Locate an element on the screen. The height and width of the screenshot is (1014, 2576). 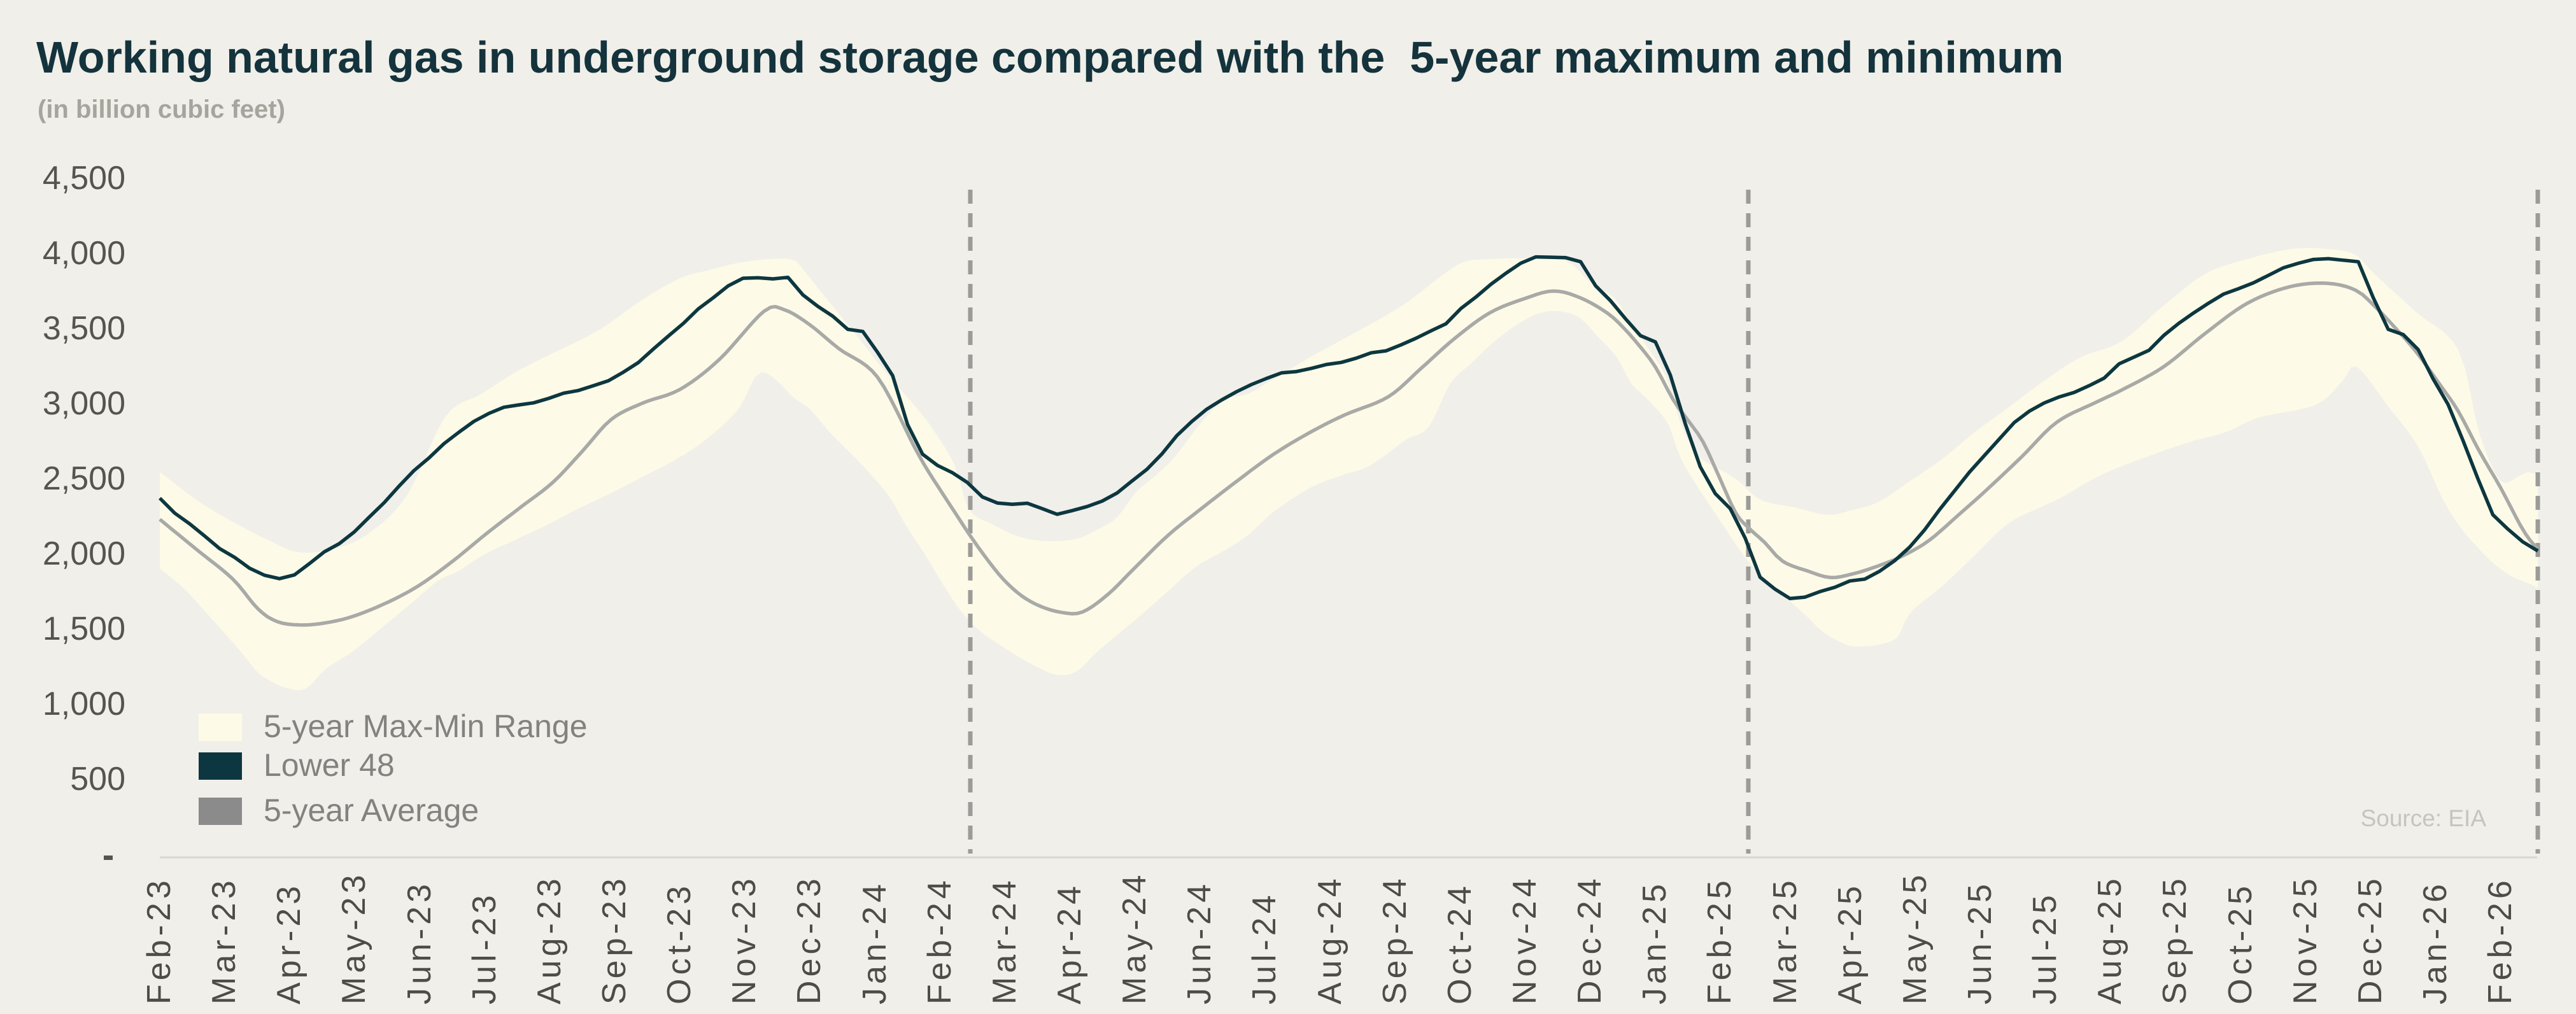
svg-text: Dec-25 is located at coordinates (2370, 939).